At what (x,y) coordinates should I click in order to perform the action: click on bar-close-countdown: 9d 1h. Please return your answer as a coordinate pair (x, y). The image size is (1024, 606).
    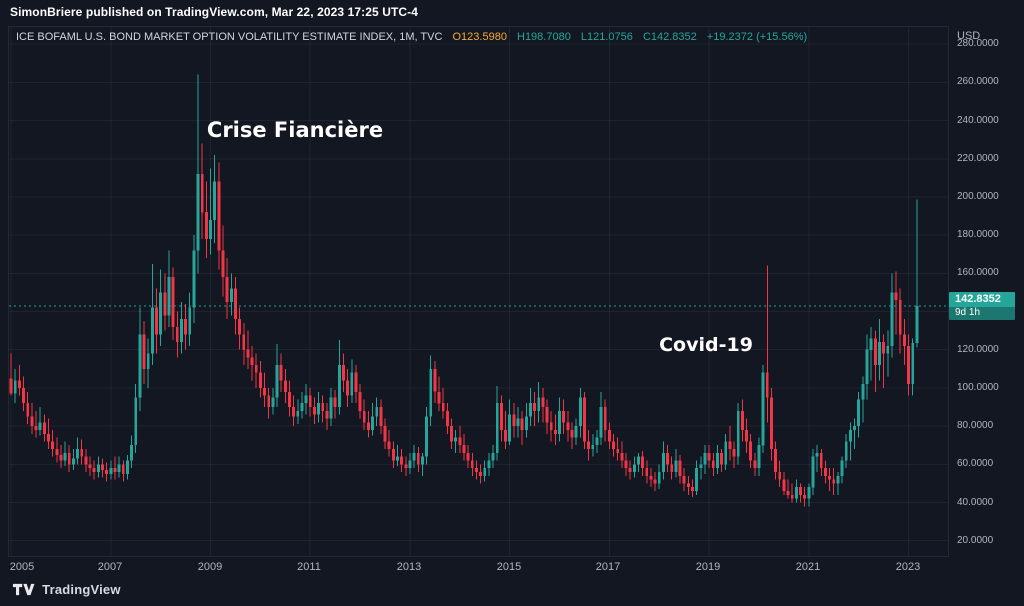
    Looking at the image, I should click on (982, 313).